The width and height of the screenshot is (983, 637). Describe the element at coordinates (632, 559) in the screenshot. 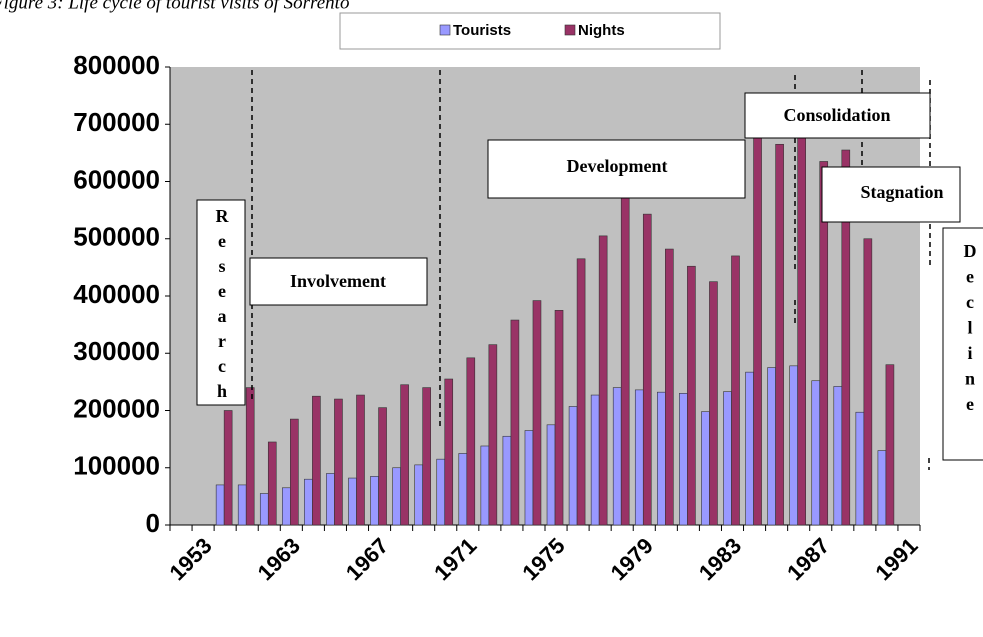

I see `x-tick-label: 1979` at that location.